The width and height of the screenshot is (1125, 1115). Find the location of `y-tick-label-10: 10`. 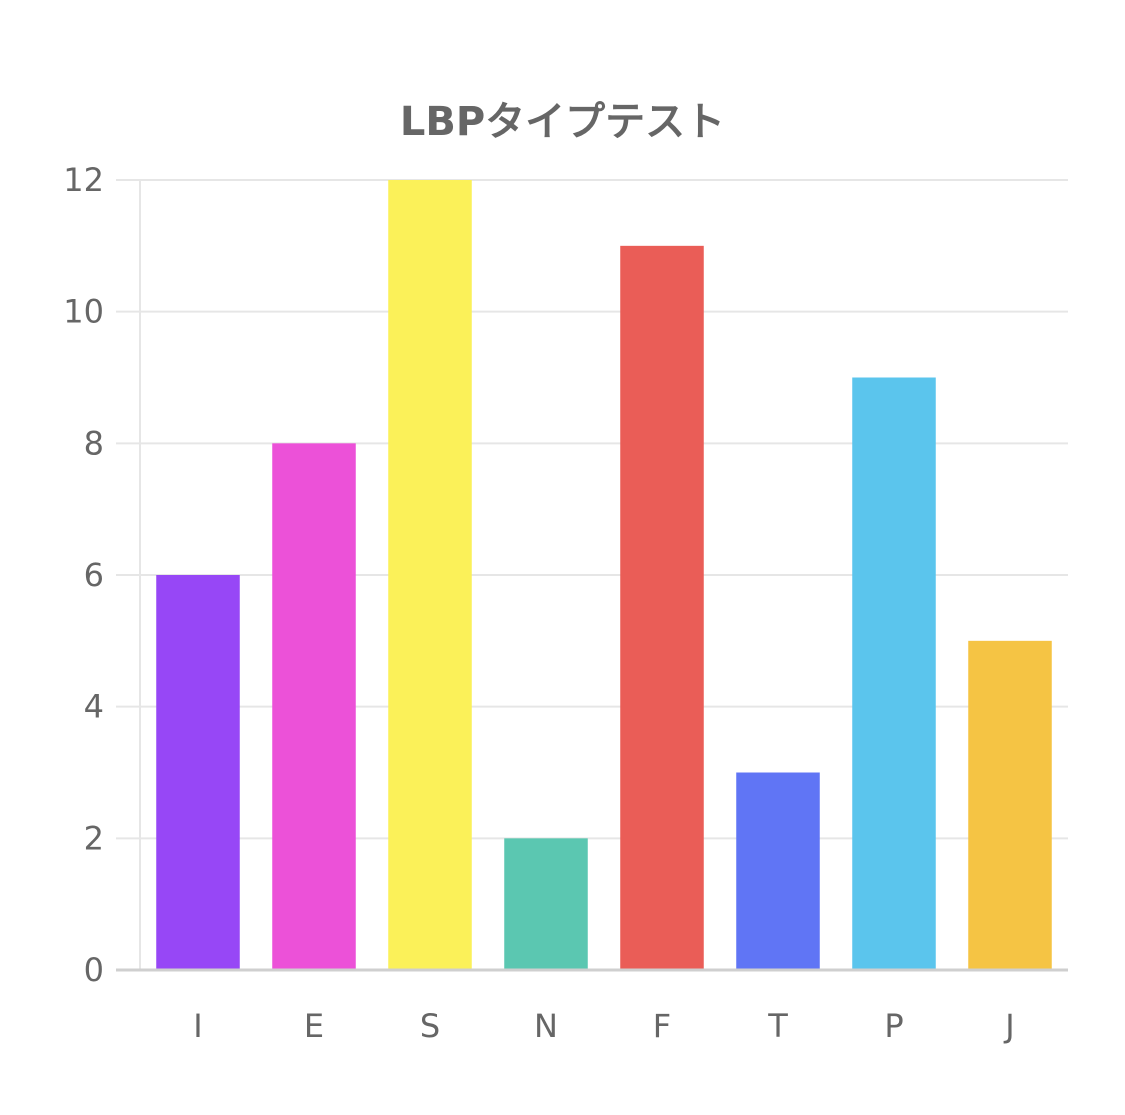

y-tick-label-10: 10 is located at coordinates (83, 312).